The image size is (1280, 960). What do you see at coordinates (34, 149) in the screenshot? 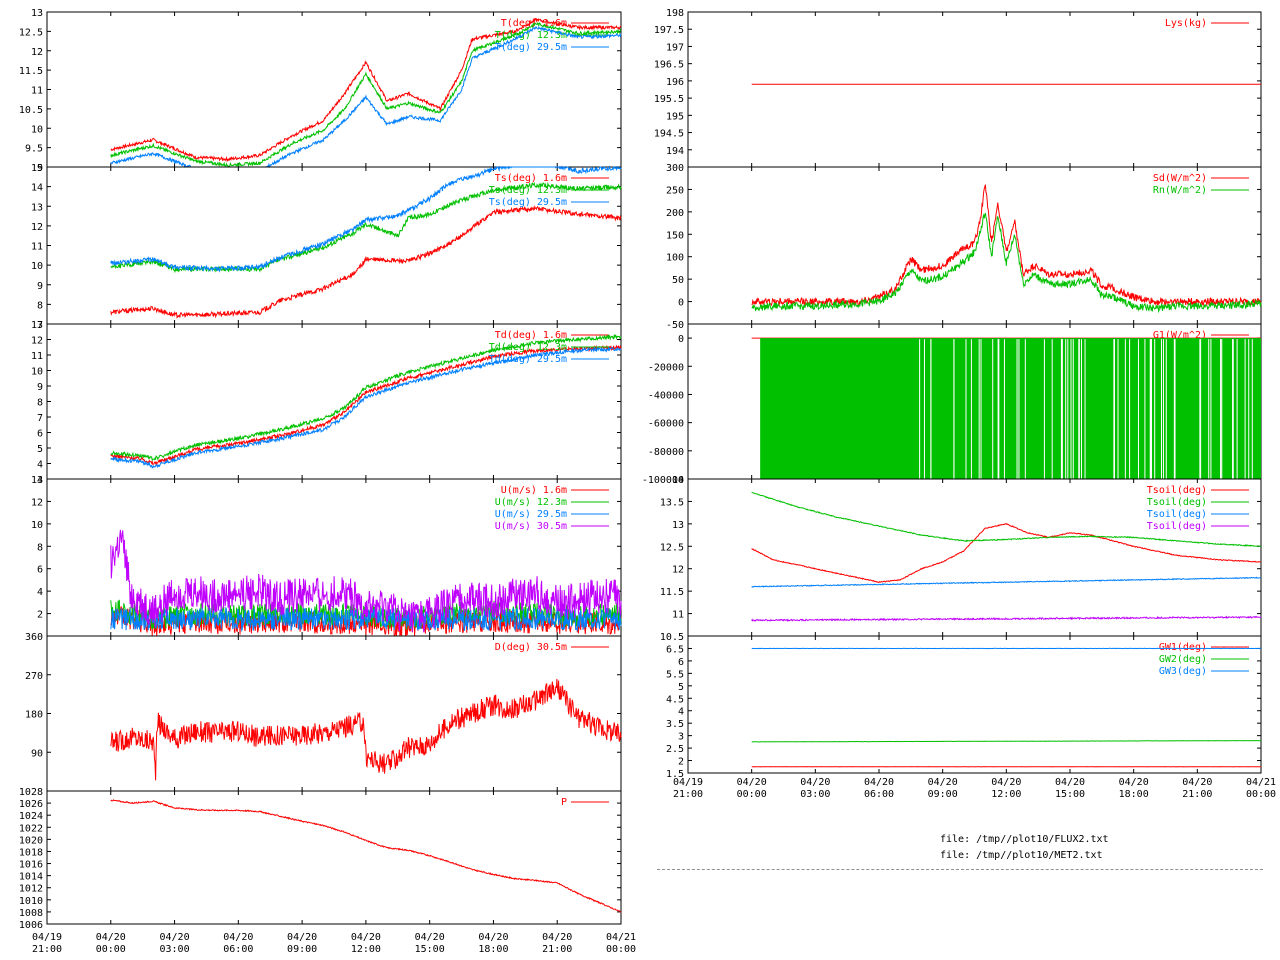
I see `y-tick-label: 9.5` at bounding box center [34, 149].